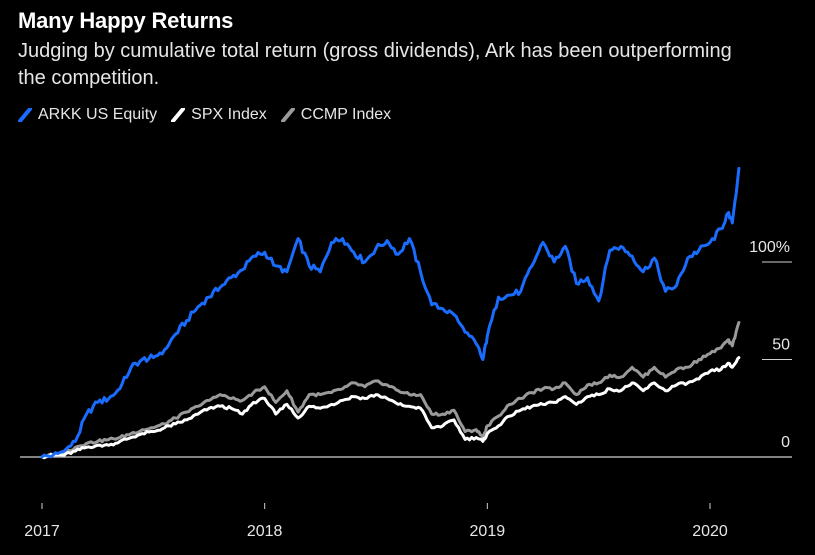 This screenshot has height=555, width=815. What do you see at coordinates (42, 531) in the screenshot?
I see `x-tick-label: 2017` at bounding box center [42, 531].